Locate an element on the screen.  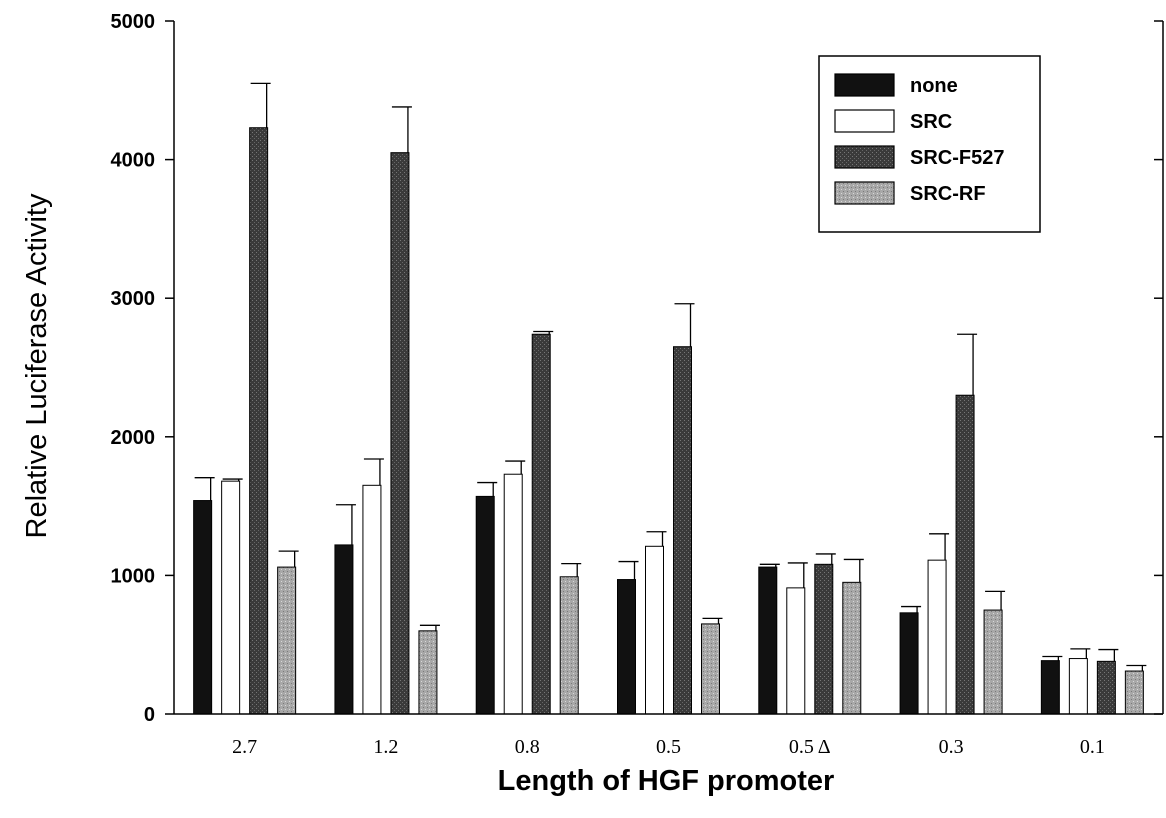
legend: none SRC SRC-F527 SRC-RF is located at coordinates (929, 144).